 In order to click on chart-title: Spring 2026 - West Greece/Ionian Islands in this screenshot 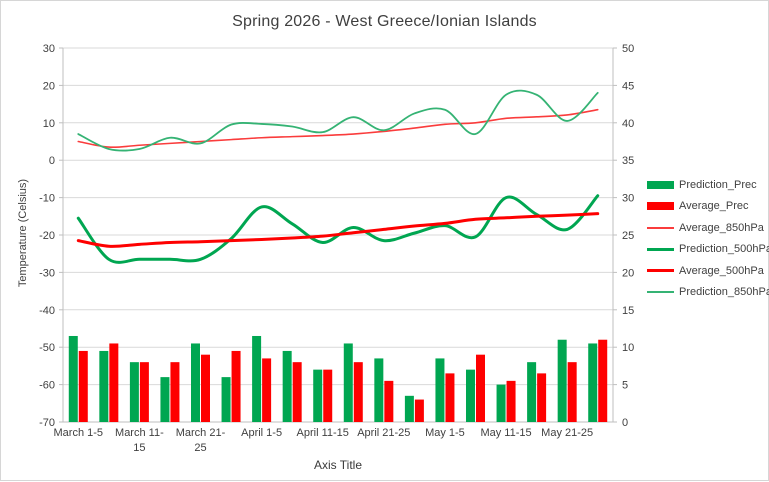, I will do `click(384, 21)`.